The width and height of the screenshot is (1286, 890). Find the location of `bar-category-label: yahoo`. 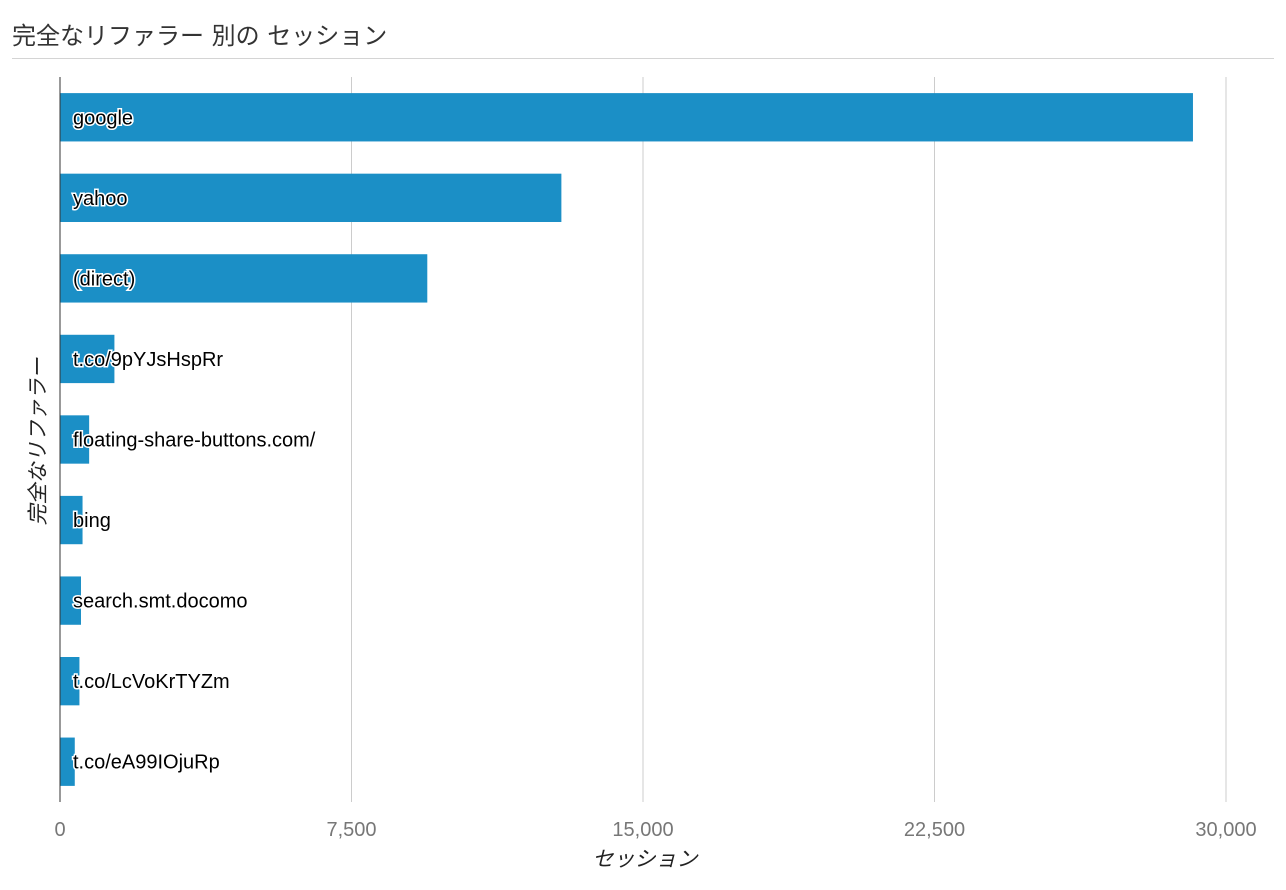

bar-category-label: yahoo is located at coordinates (100, 199).